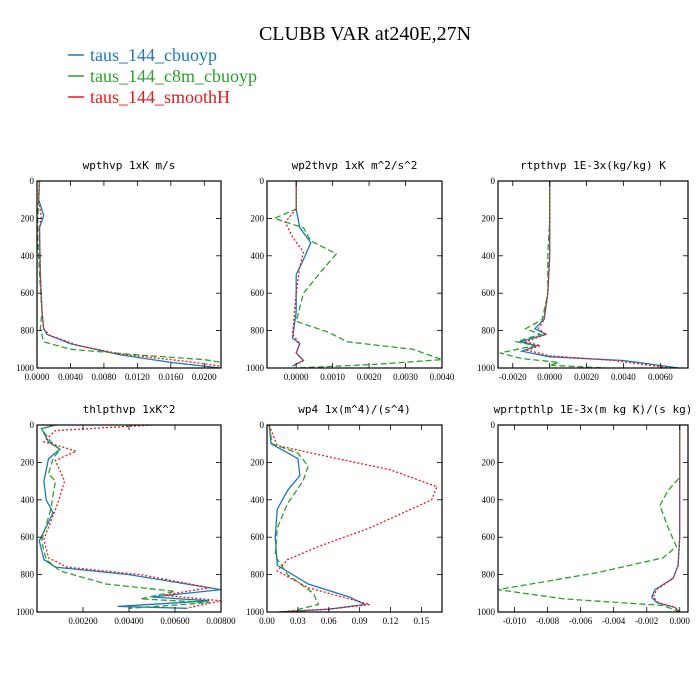 Image resolution: width=700 pixels, height=700 pixels. I want to click on x-tick-label: 0.0120, so click(137, 377).